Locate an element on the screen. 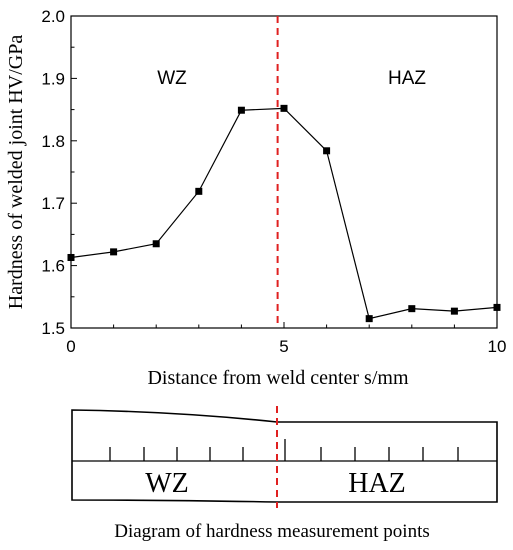  x-axis-label: Distance from weld center s/mm is located at coordinates (277, 378).